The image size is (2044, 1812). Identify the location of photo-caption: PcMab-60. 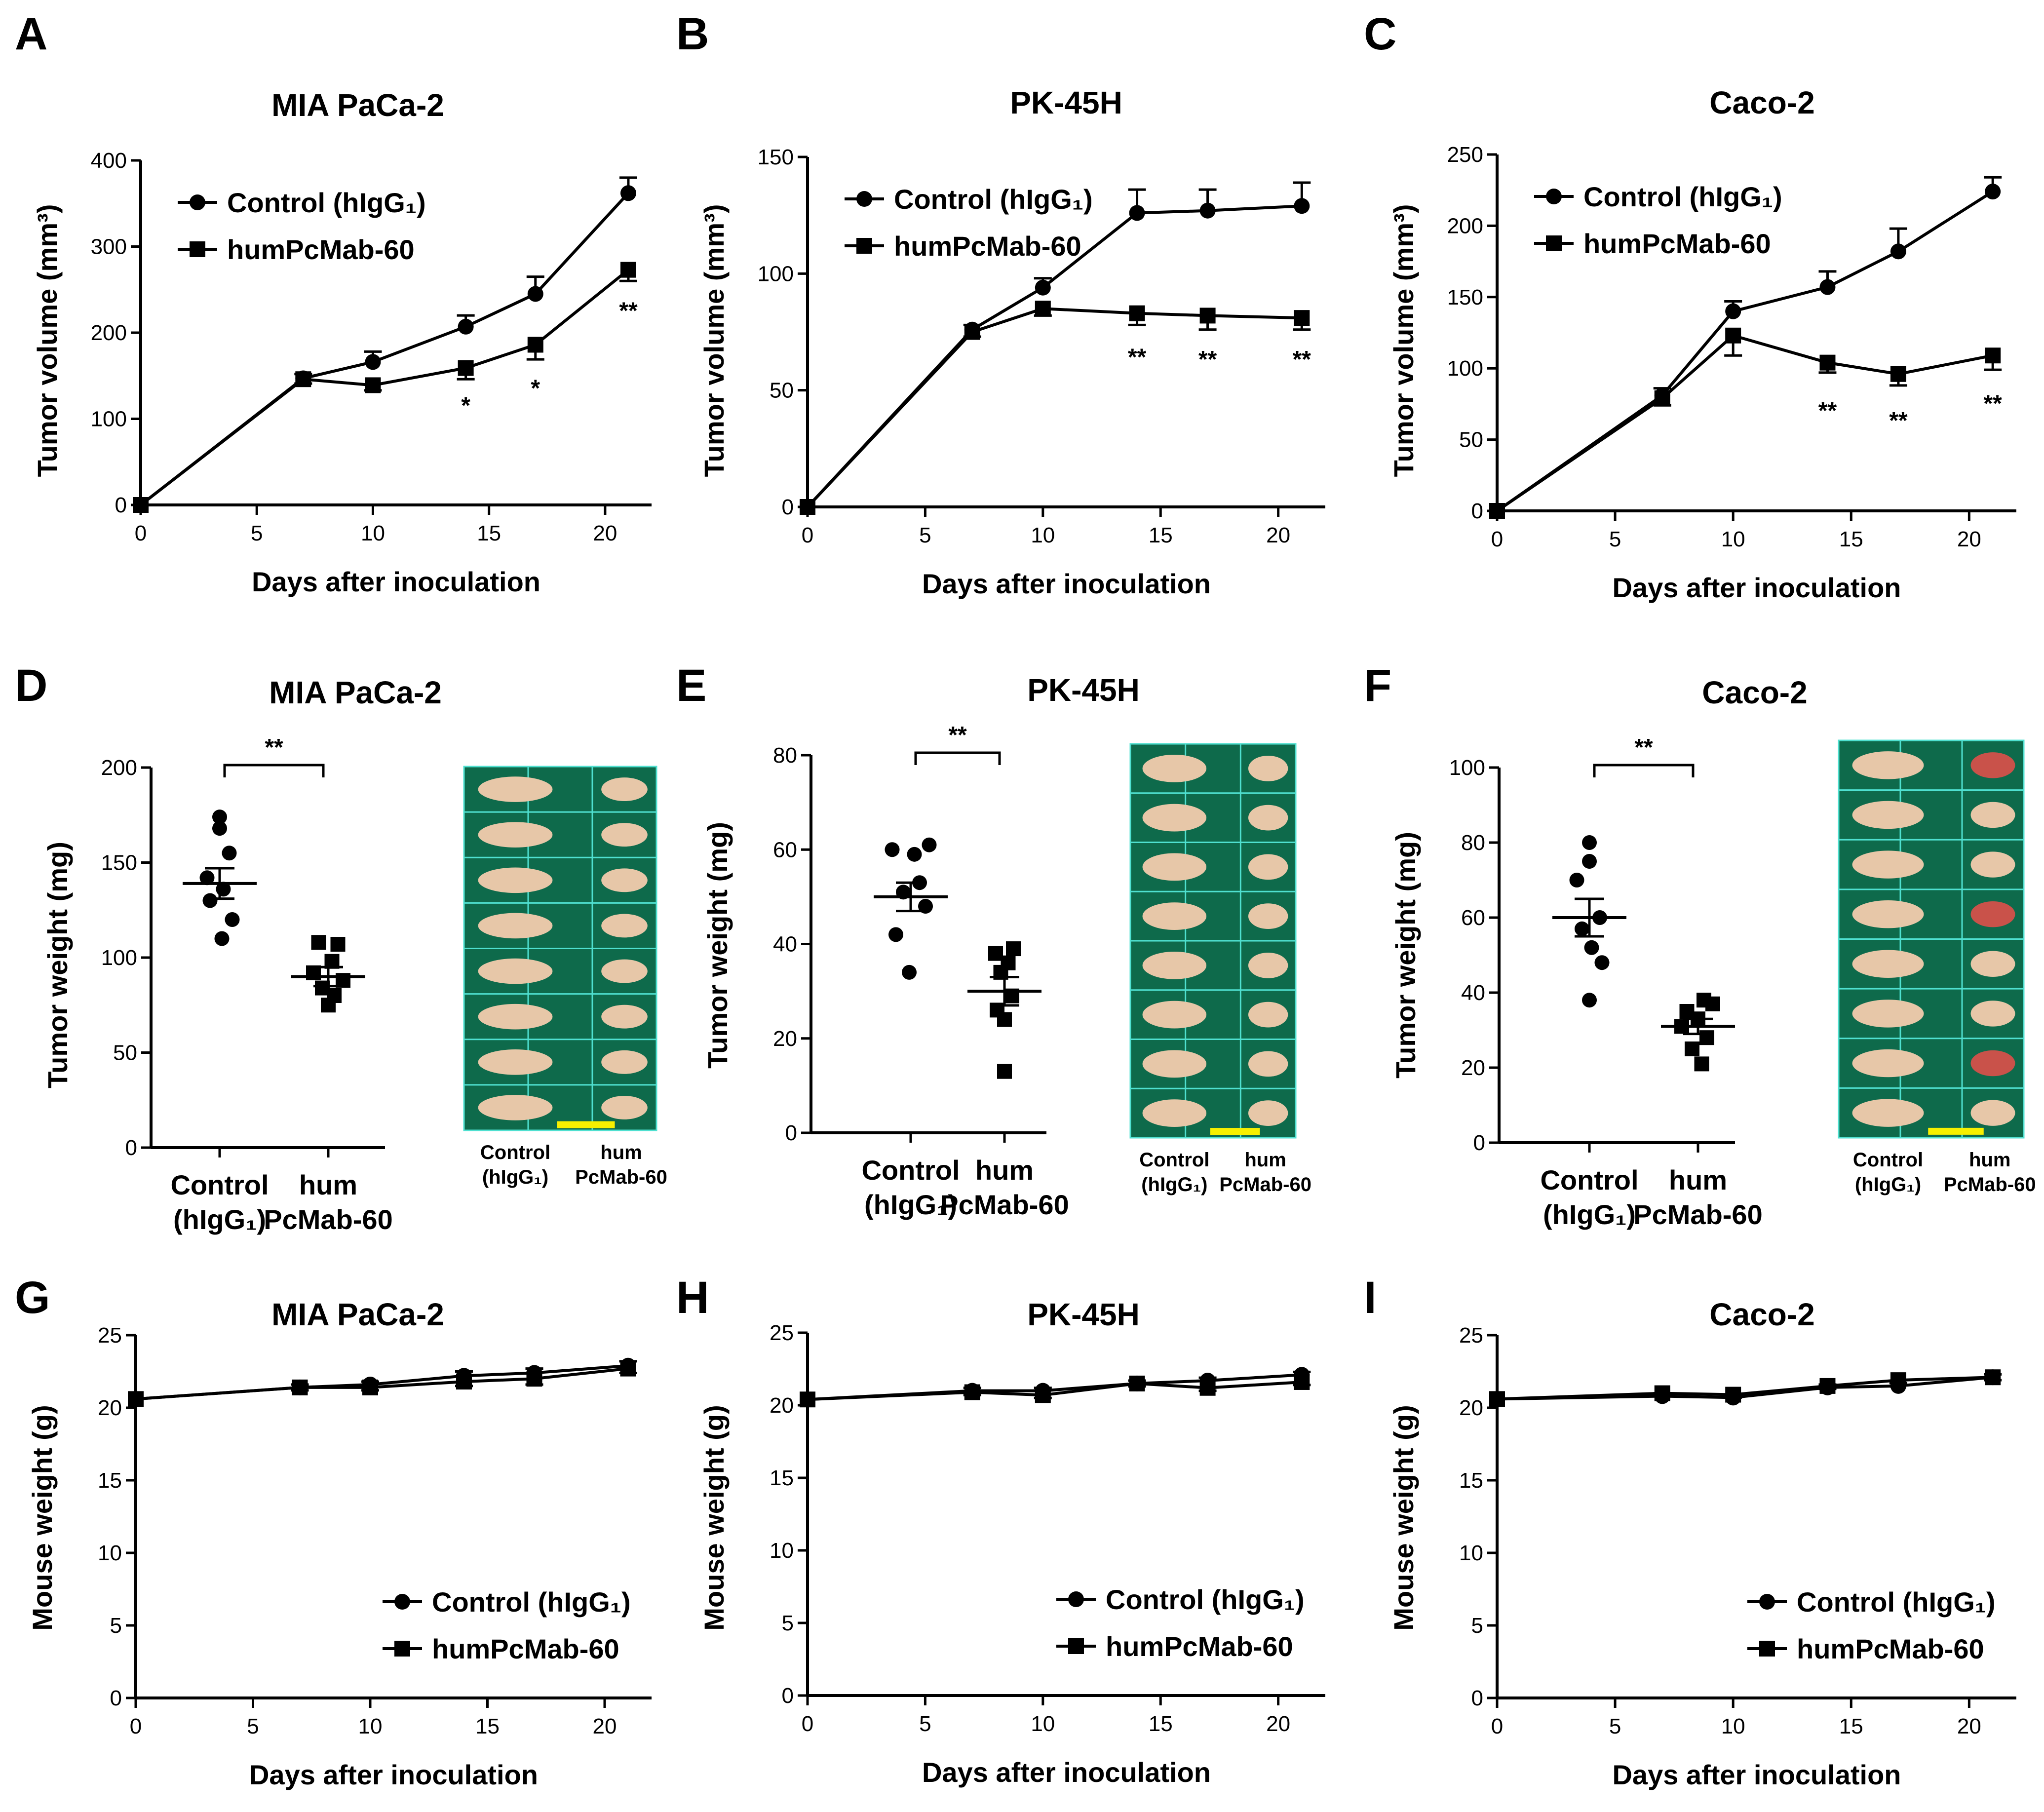
(1990, 1184).